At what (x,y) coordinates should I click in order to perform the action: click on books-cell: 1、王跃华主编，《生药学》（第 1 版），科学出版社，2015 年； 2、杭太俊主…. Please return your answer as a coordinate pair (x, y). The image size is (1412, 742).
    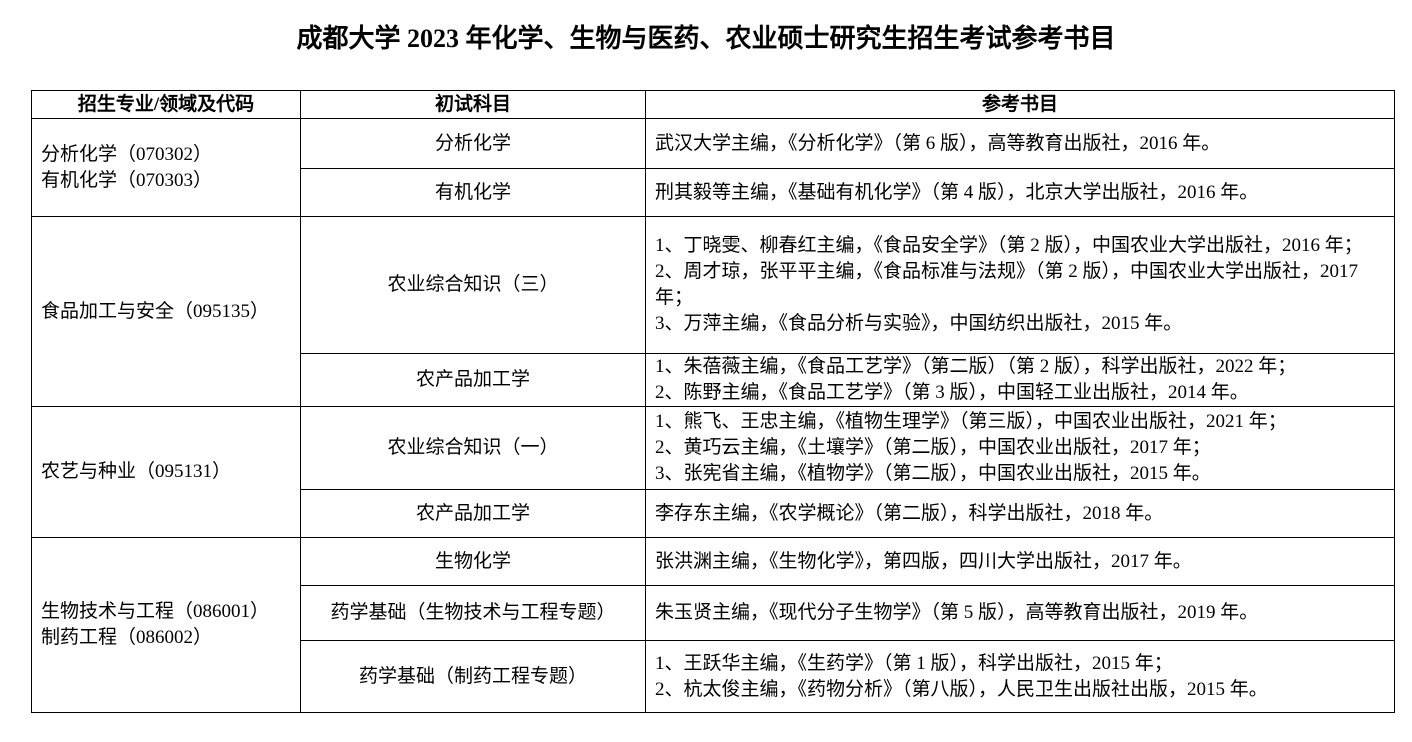
    Looking at the image, I should click on (1020, 676).